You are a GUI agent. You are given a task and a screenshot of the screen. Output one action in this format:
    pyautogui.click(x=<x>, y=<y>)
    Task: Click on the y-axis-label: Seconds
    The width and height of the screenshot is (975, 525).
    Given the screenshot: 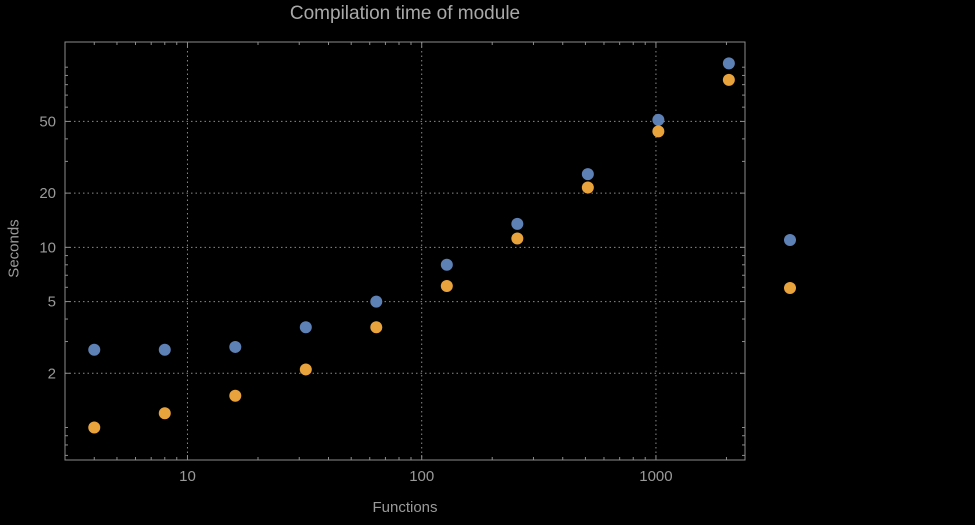 What is the action you would take?
    pyautogui.click(x=14, y=248)
    